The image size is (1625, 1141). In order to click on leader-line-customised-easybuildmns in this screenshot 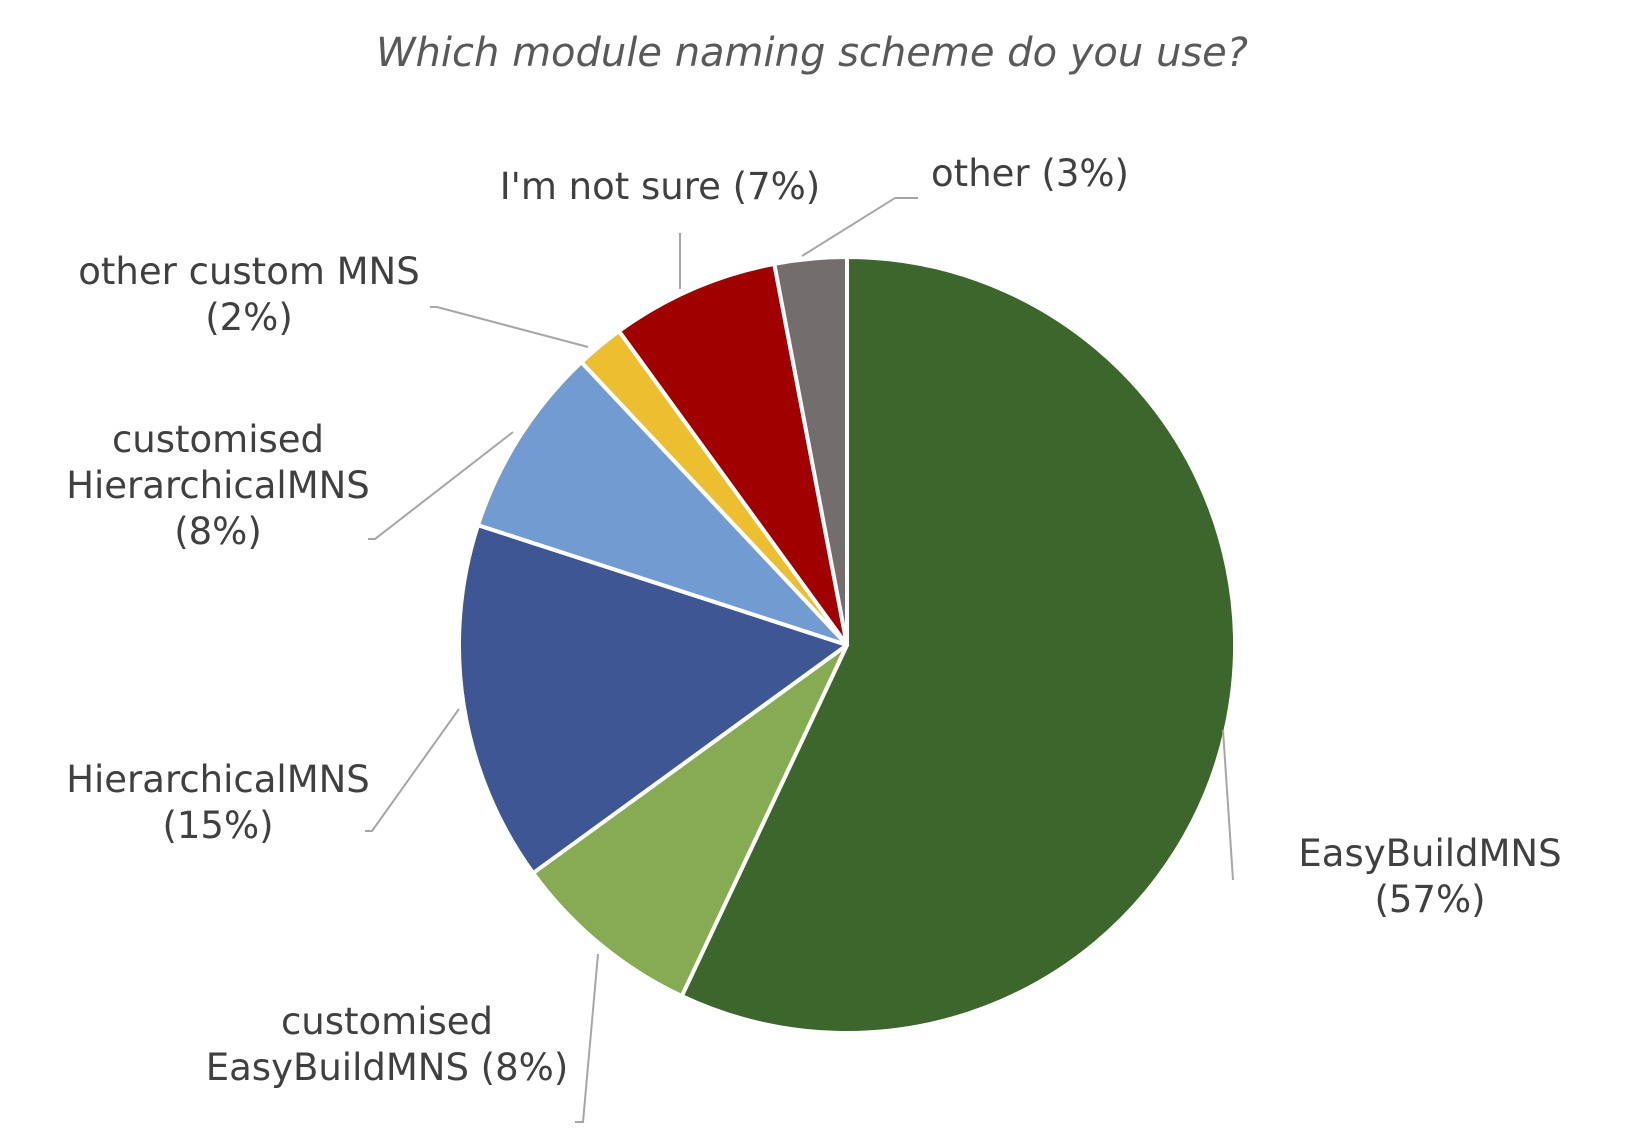, I will do `click(587, 1038)`.